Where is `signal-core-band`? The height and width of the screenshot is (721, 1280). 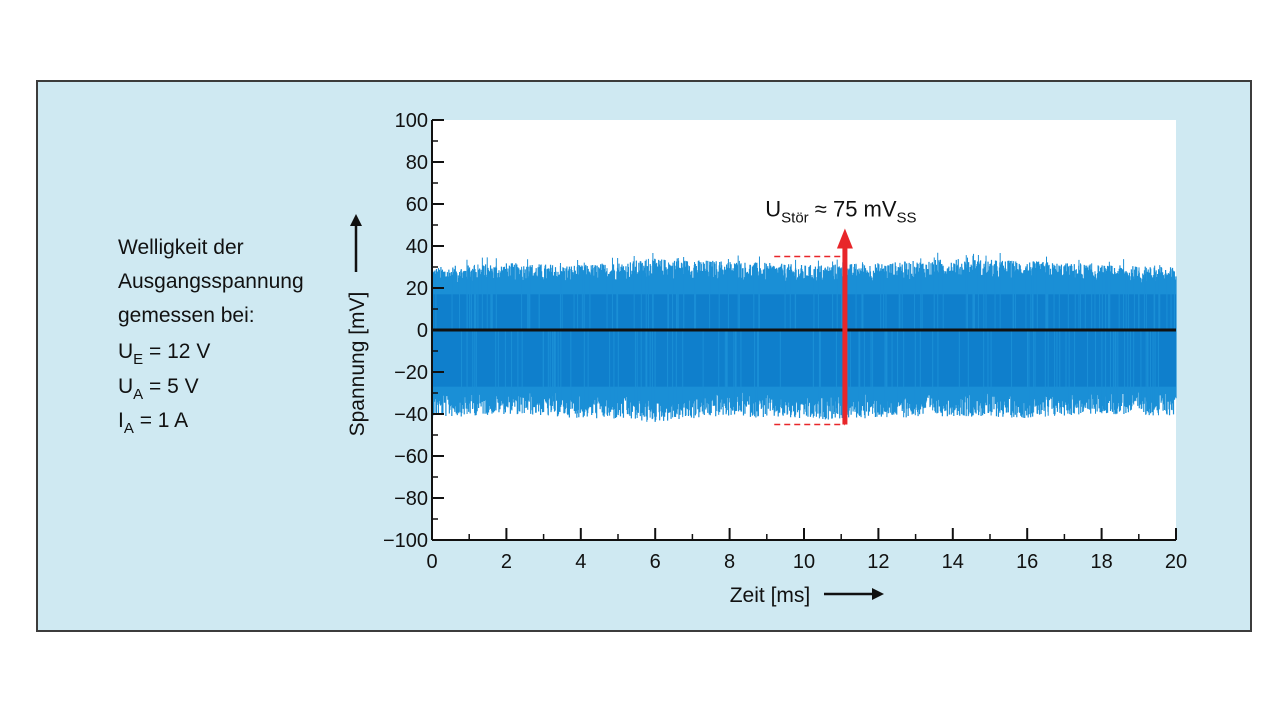 signal-core-band is located at coordinates (804, 340).